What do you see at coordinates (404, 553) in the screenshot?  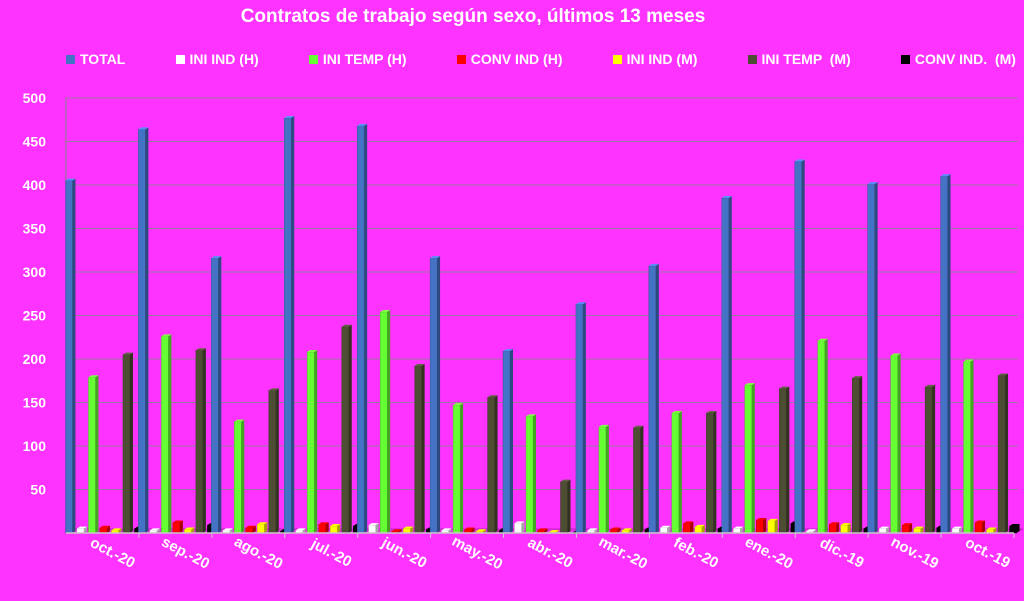 I see `x-tick-label: jun.-20` at bounding box center [404, 553].